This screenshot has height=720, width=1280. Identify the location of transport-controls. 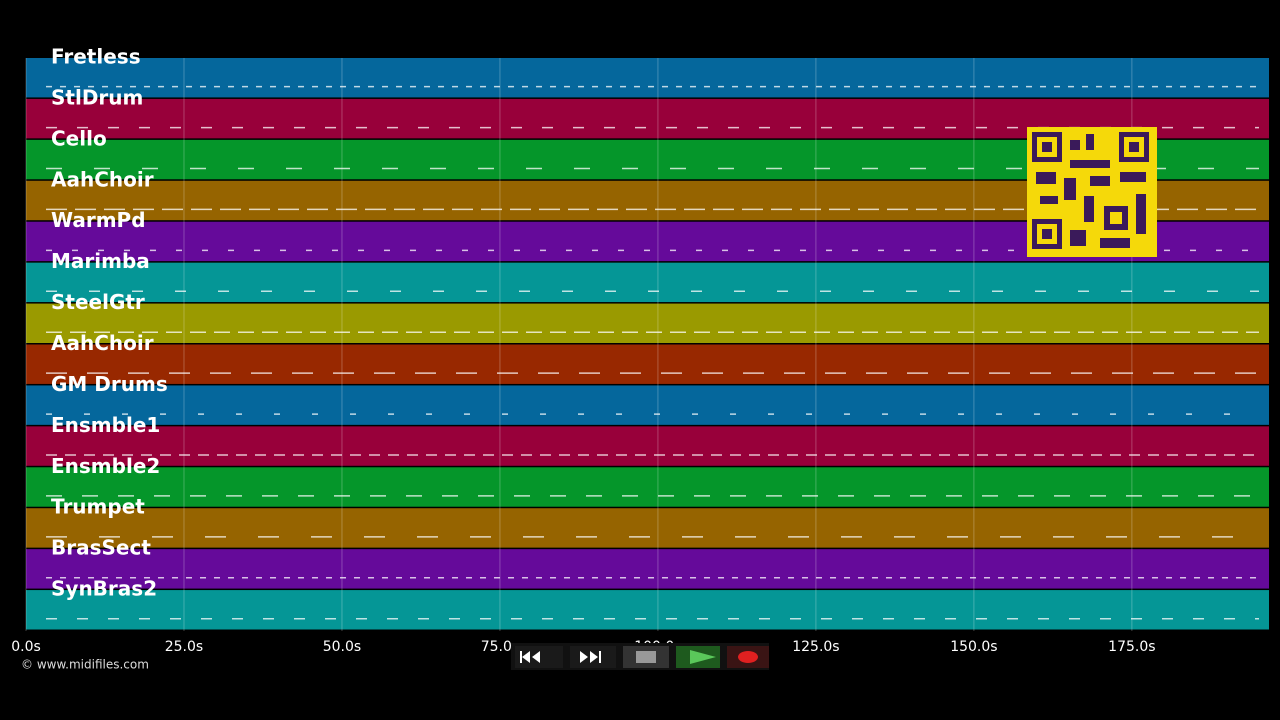
(640, 656).